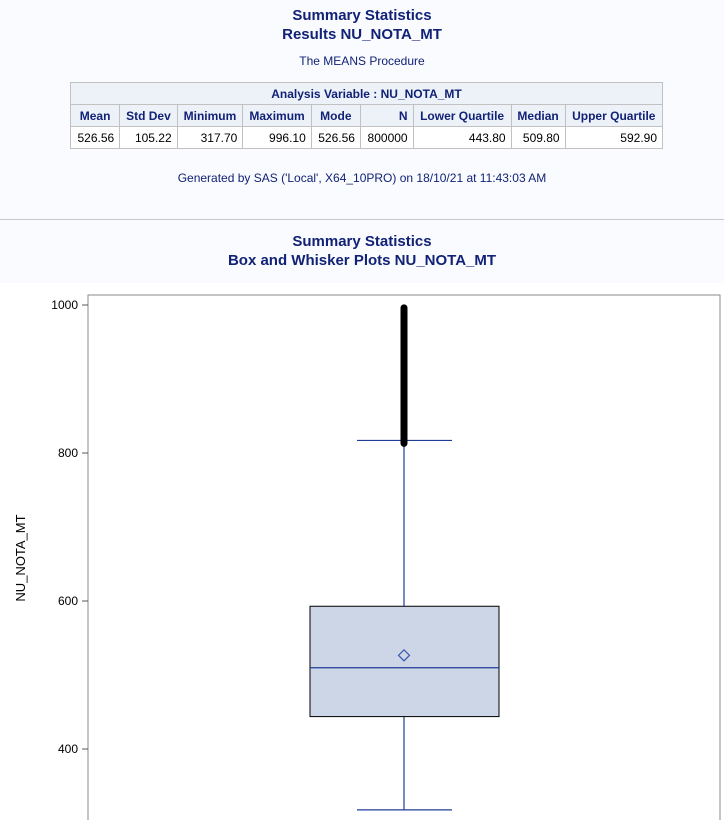  What do you see at coordinates (614, 137) in the screenshot?
I see `table-cell: 592.90` at bounding box center [614, 137].